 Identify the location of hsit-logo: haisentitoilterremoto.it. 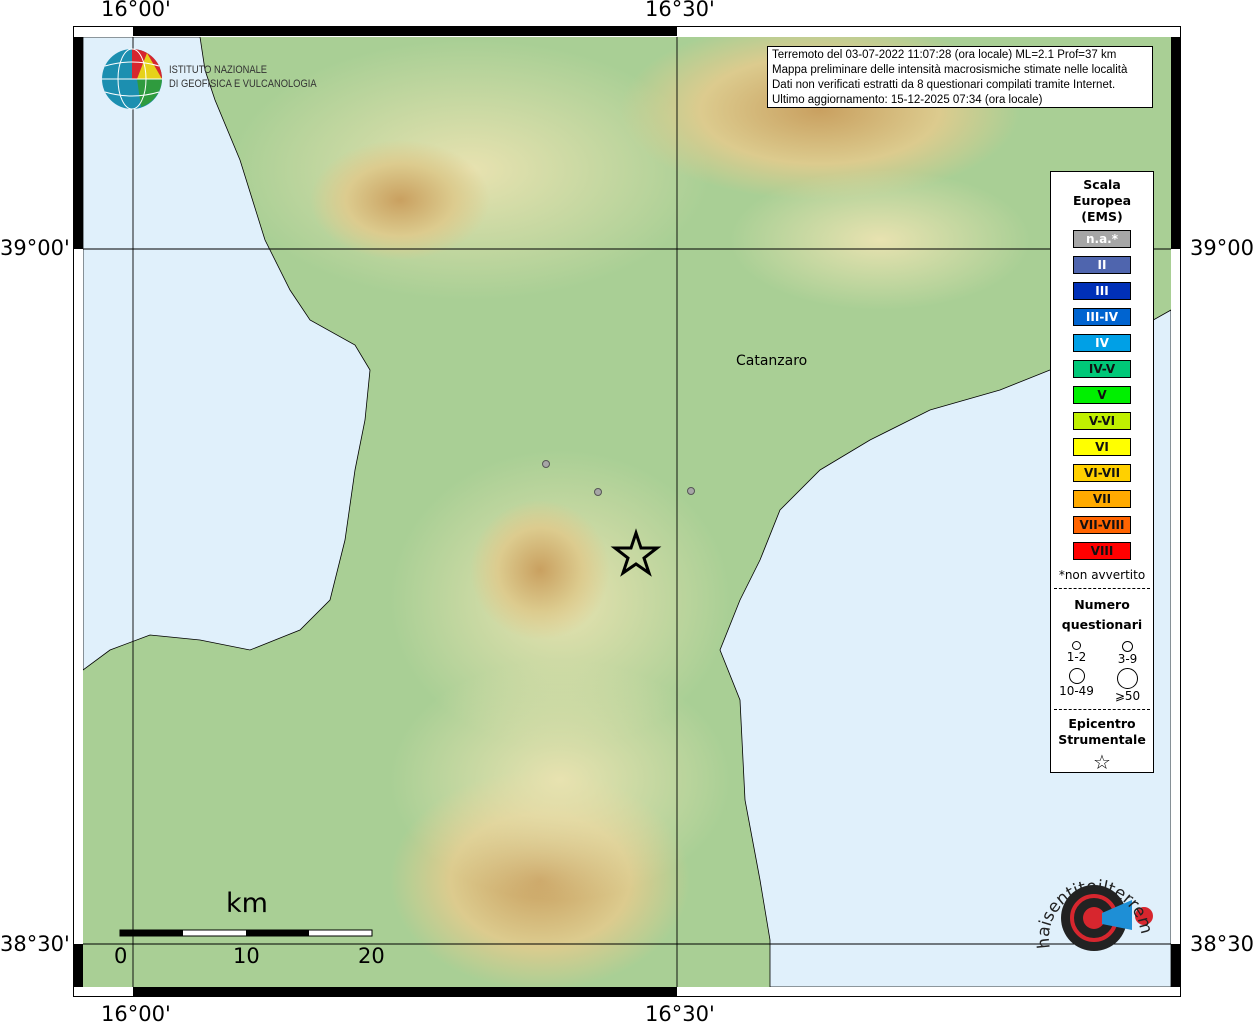
(1092, 910).